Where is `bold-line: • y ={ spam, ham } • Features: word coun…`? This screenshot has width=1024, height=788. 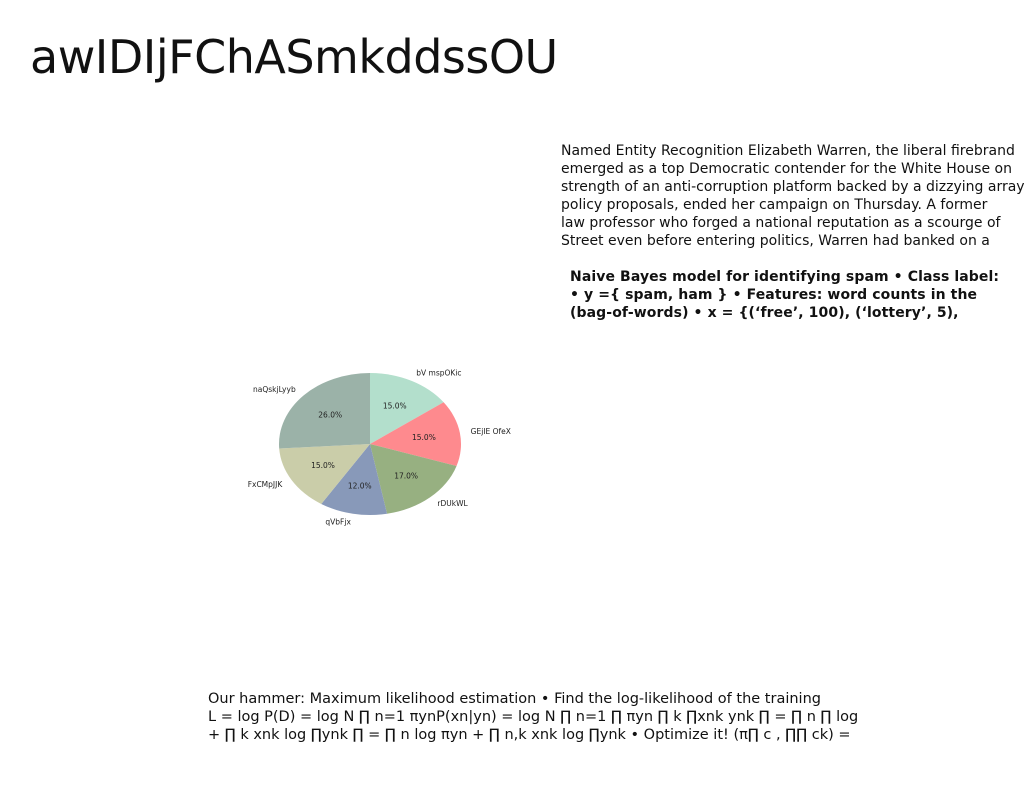
bold-line: • y ={ spam, ham } • Features: word coun… is located at coordinates (774, 295).